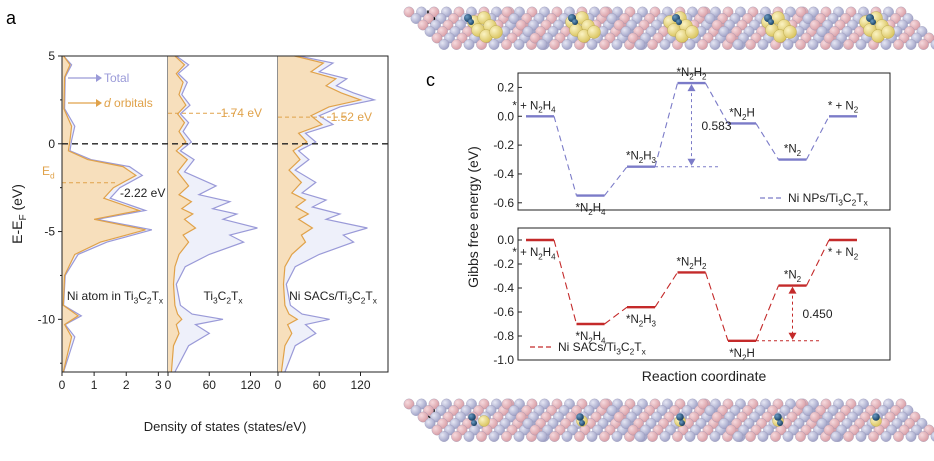 The width and height of the screenshot is (934, 461). I want to click on dos-panel-3: 1.52 eV Ni SACs/Ti3C2Tx 0 60 120, so click(332, 223).